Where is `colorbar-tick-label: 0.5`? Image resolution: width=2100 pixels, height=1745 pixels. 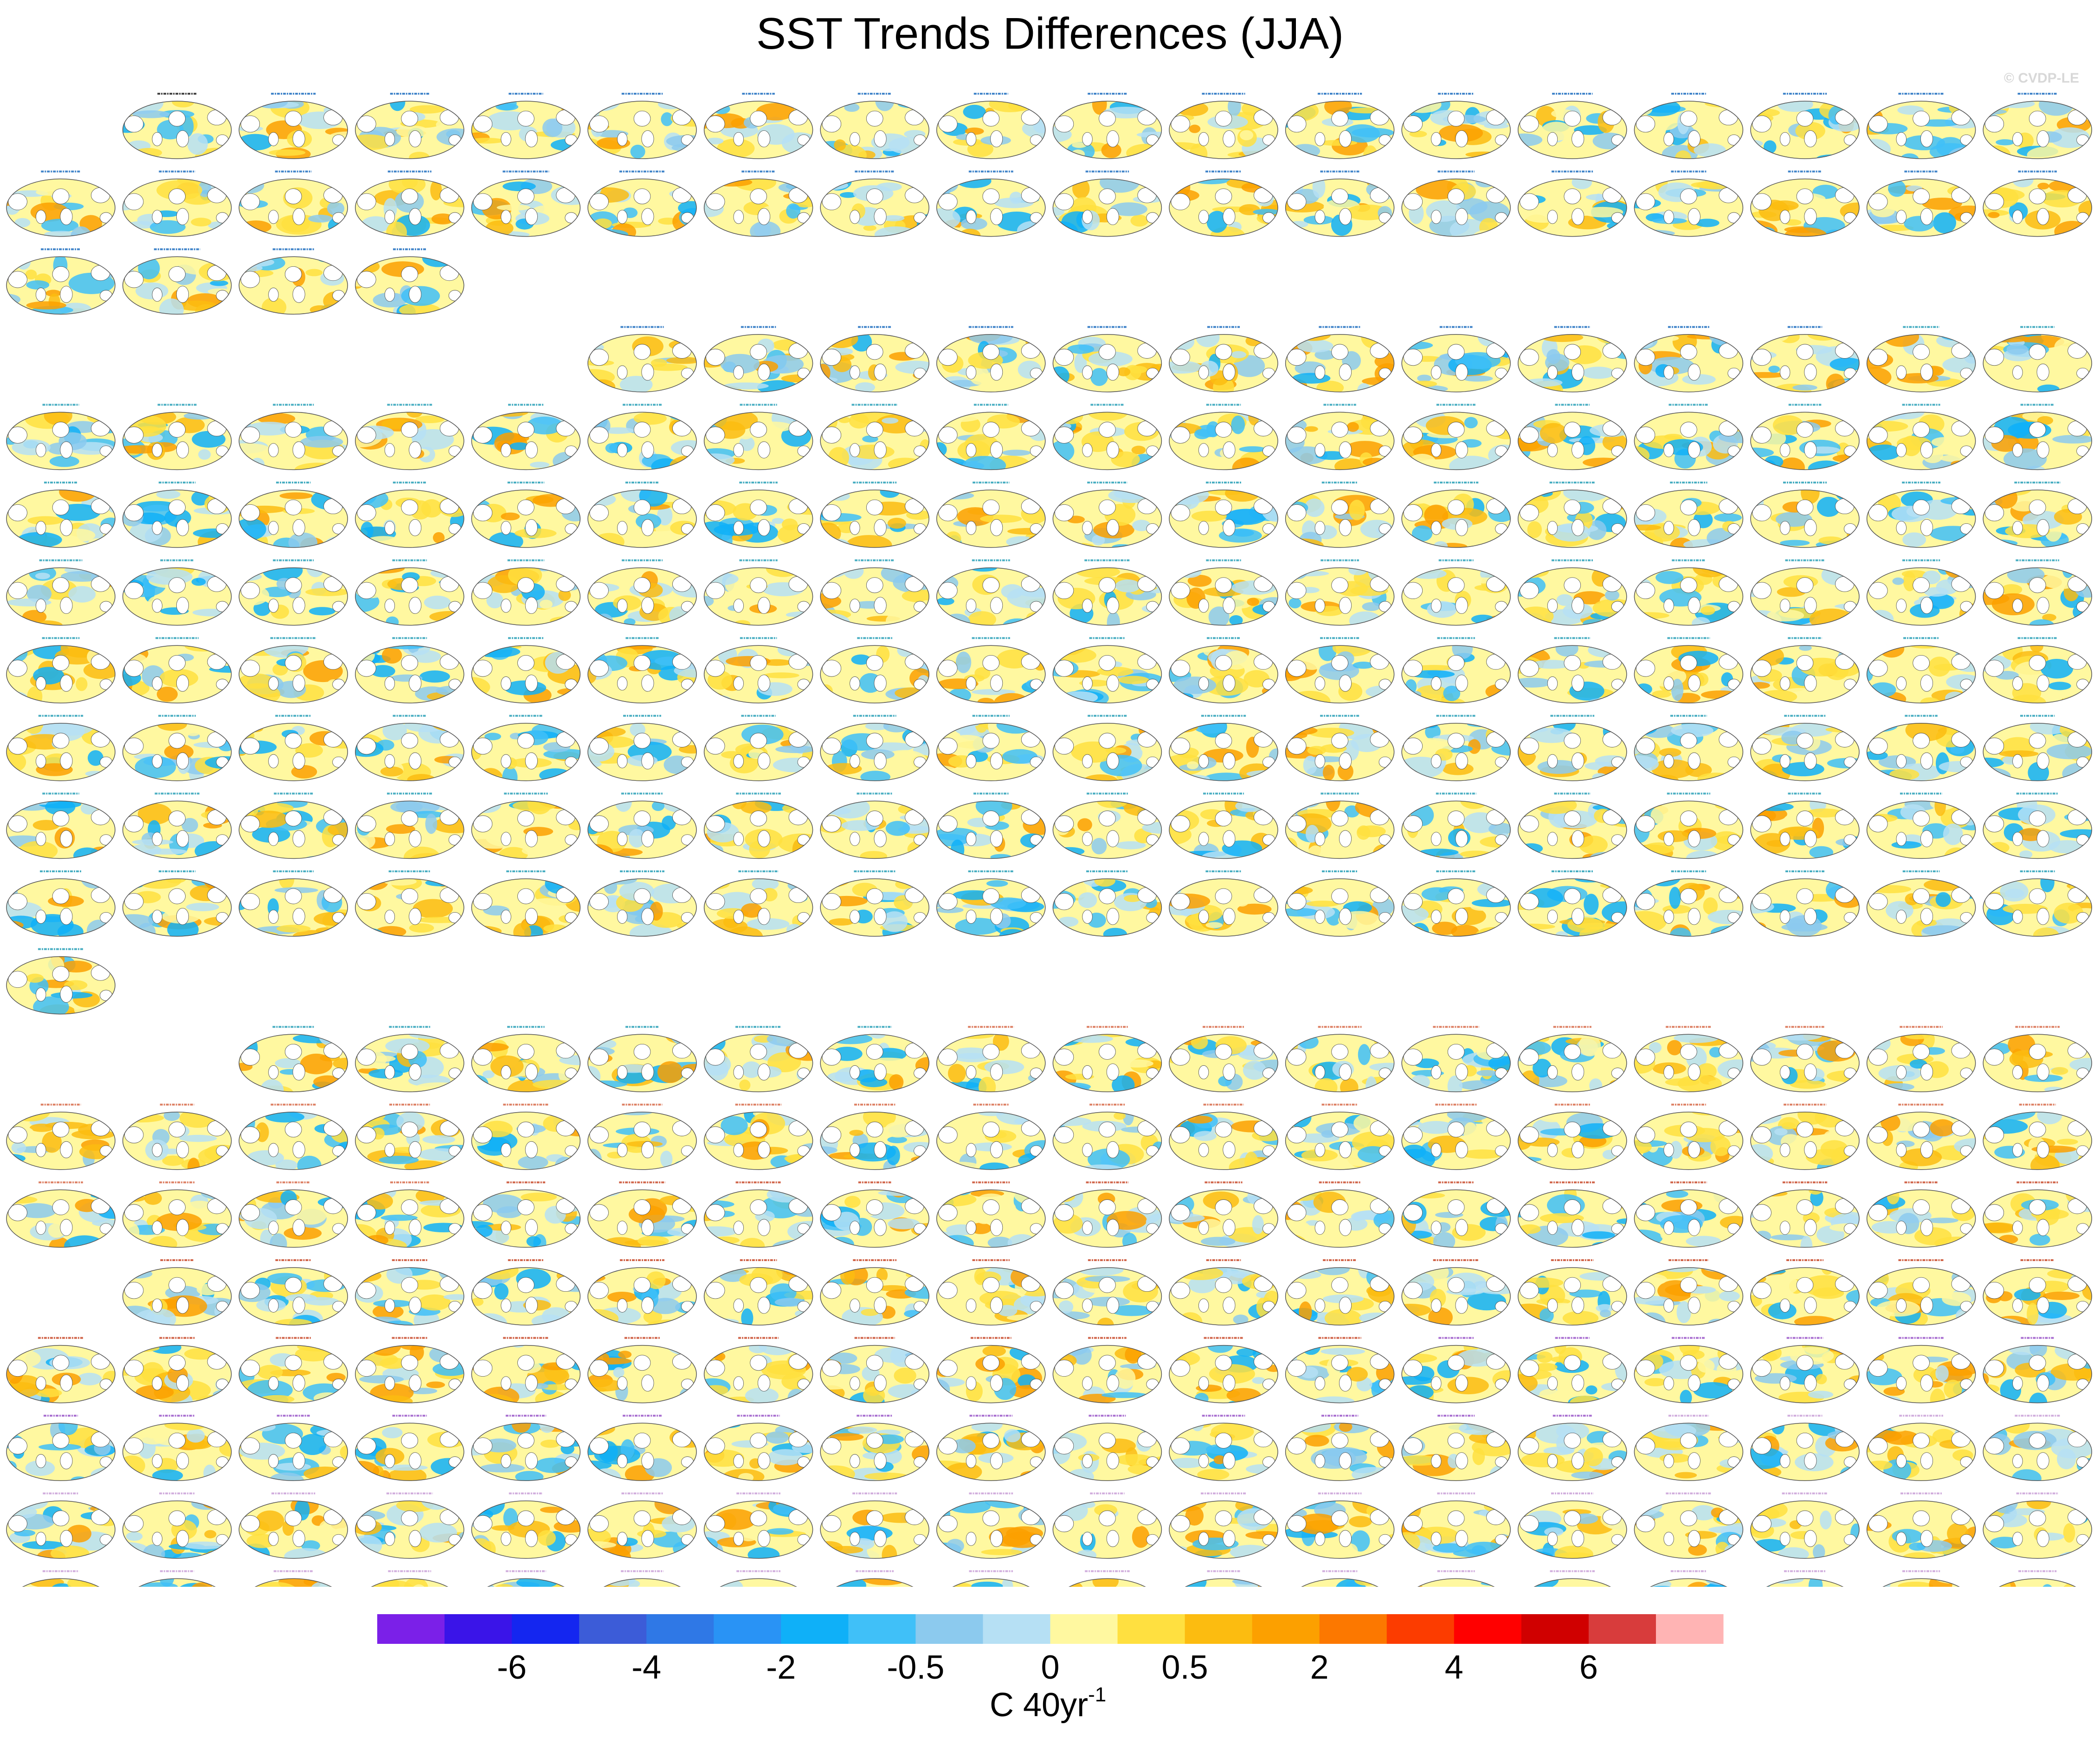 colorbar-tick-label: 0.5 is located at coordinates (1185, 1667).